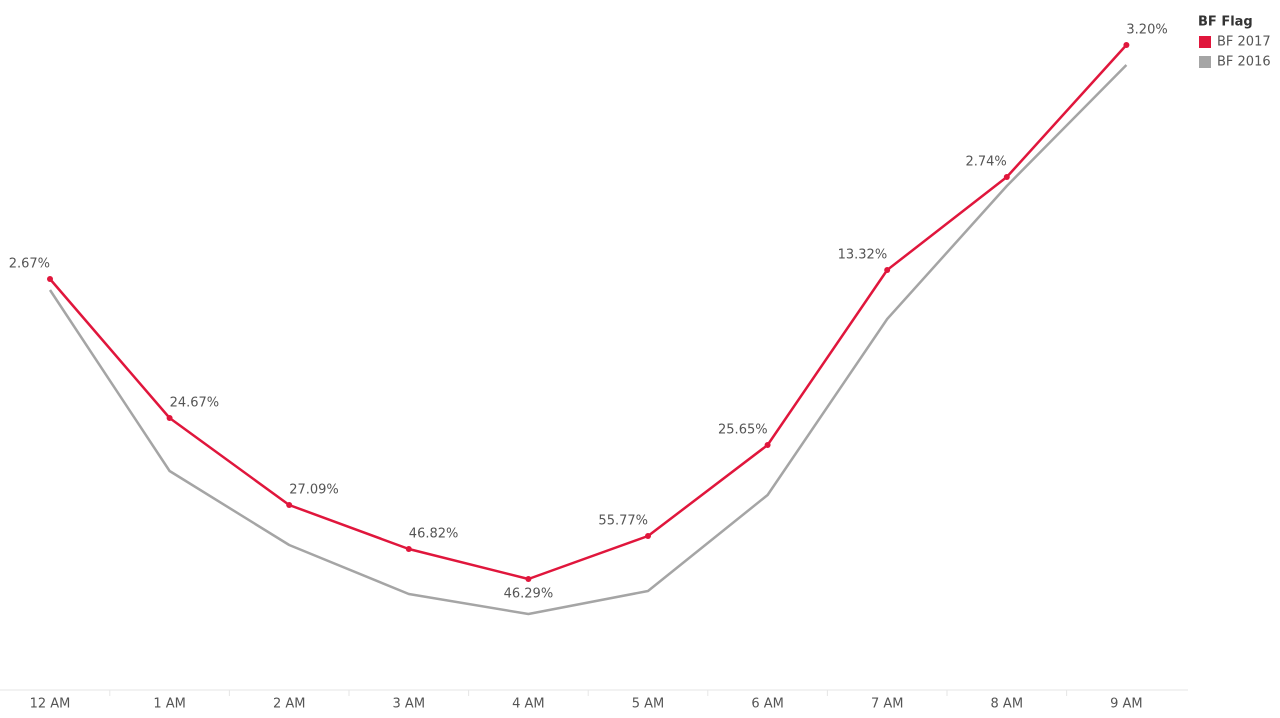  Describe the element at coordinates (1007, 704) in the screenshot. I see `x-tick-label: 8 AM` at that location.